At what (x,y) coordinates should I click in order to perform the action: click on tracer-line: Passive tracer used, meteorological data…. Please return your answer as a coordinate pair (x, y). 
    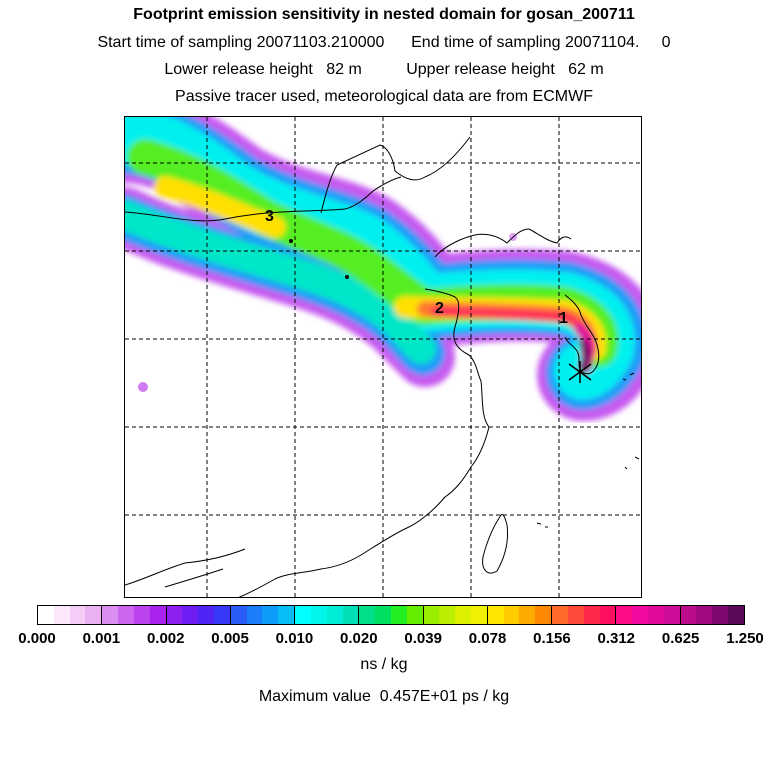
    Looking at the image, I should click on (384, 96).